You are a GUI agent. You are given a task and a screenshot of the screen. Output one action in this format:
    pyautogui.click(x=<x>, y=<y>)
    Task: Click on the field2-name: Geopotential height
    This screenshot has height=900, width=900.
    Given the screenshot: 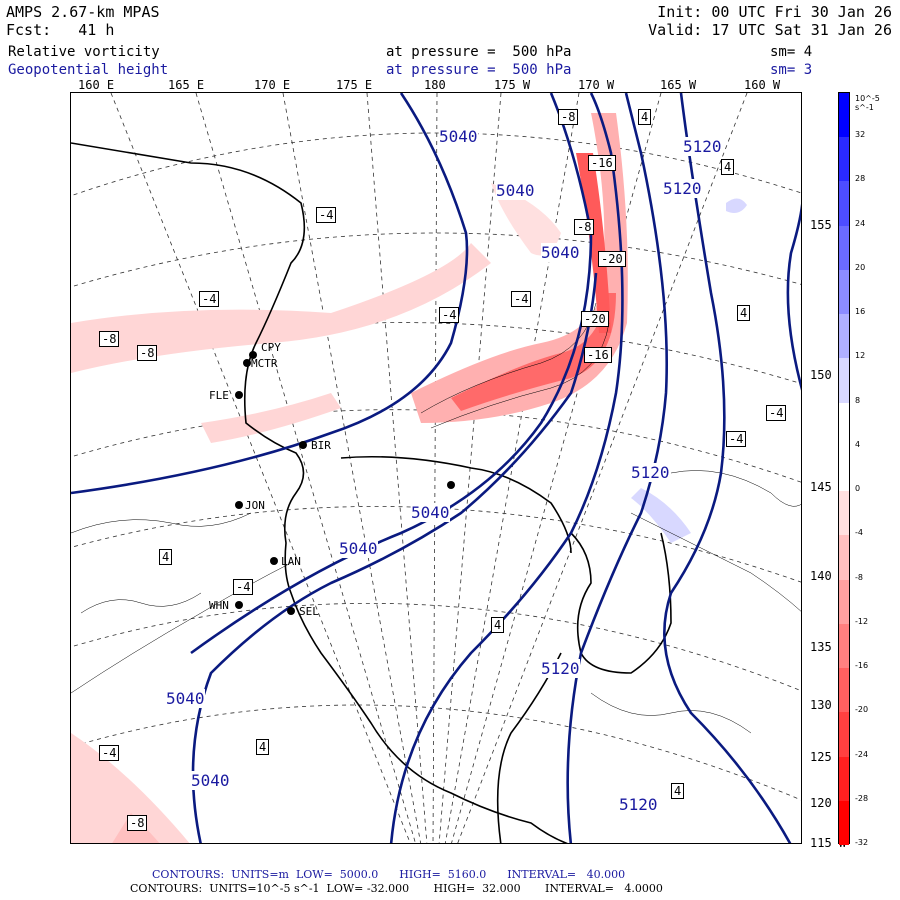 What is the action you would take?
    pyautogui.click(x=88, y=70)
    